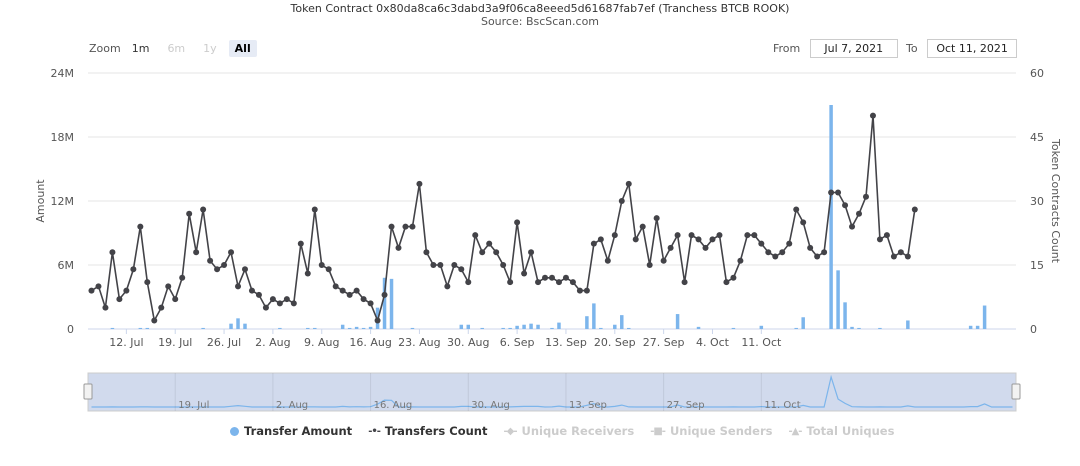 The image size is (1080, 466). Describe the element at coordinates (1033, 329) in the screenshot. I see `y-right-tick-label: 0` at that location.